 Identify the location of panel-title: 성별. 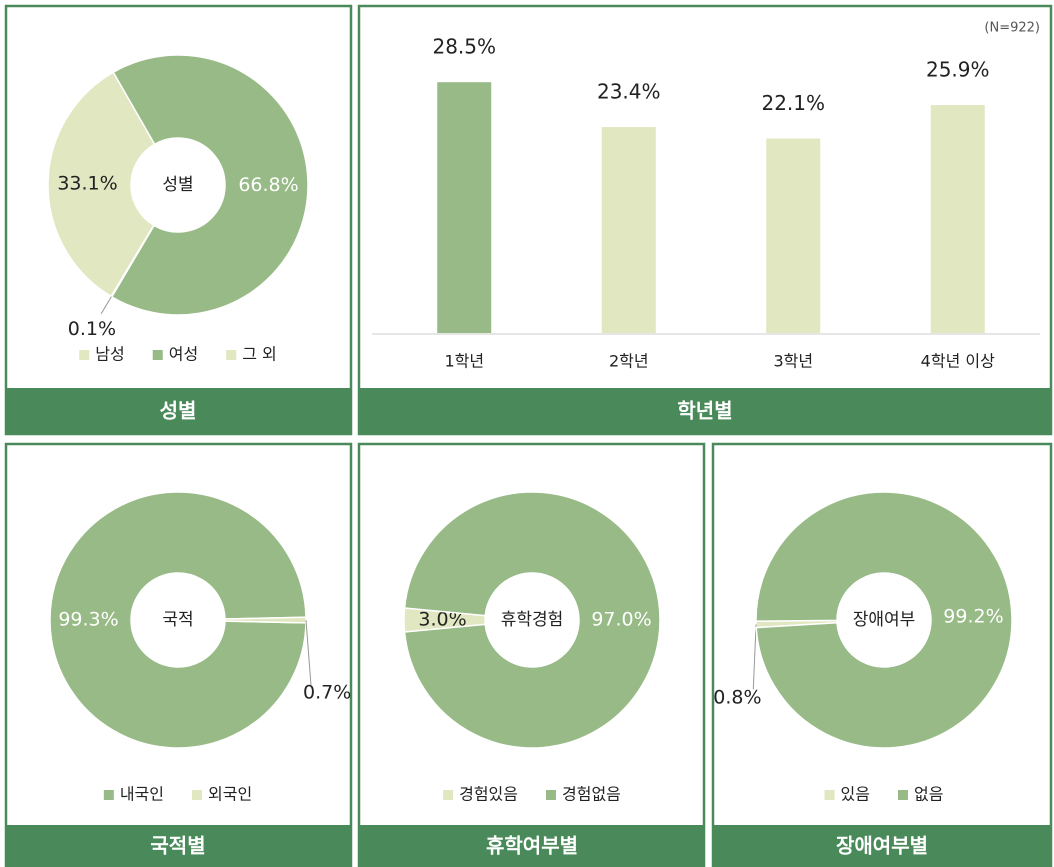
(178, 411).